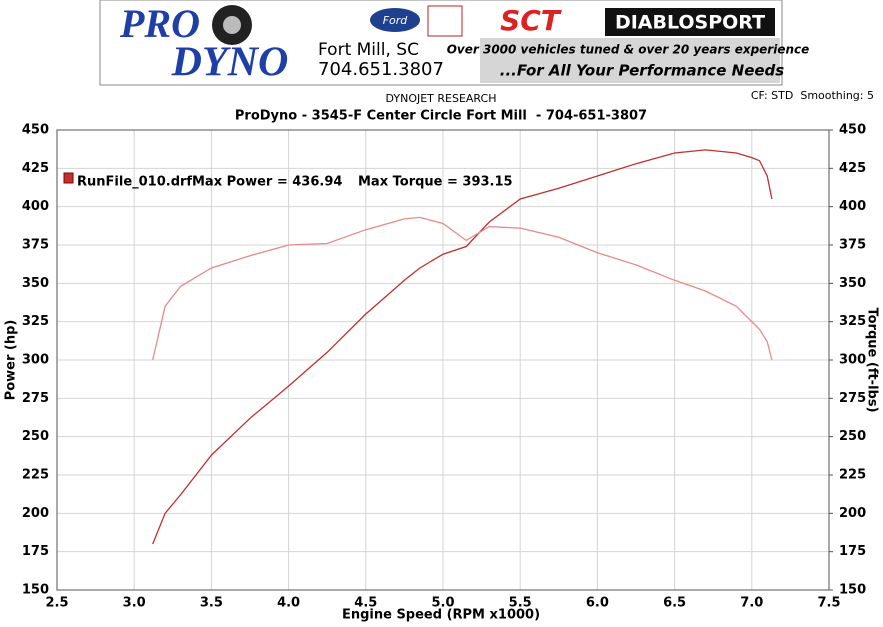  I want to click on x-tick-label: 3.0, so click(134, 603).